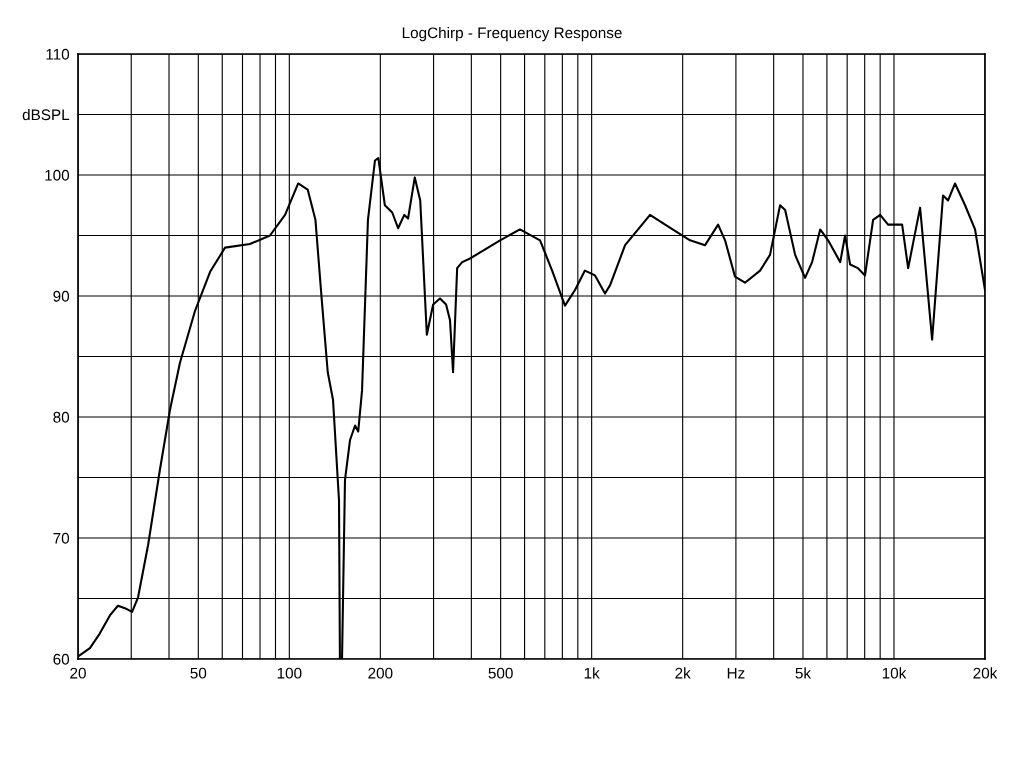 This screenshot has height=768, width=1024. Describe the element at coordinates (61, 417) in the screenshot. I see `y-tick-label: 80` at that location.